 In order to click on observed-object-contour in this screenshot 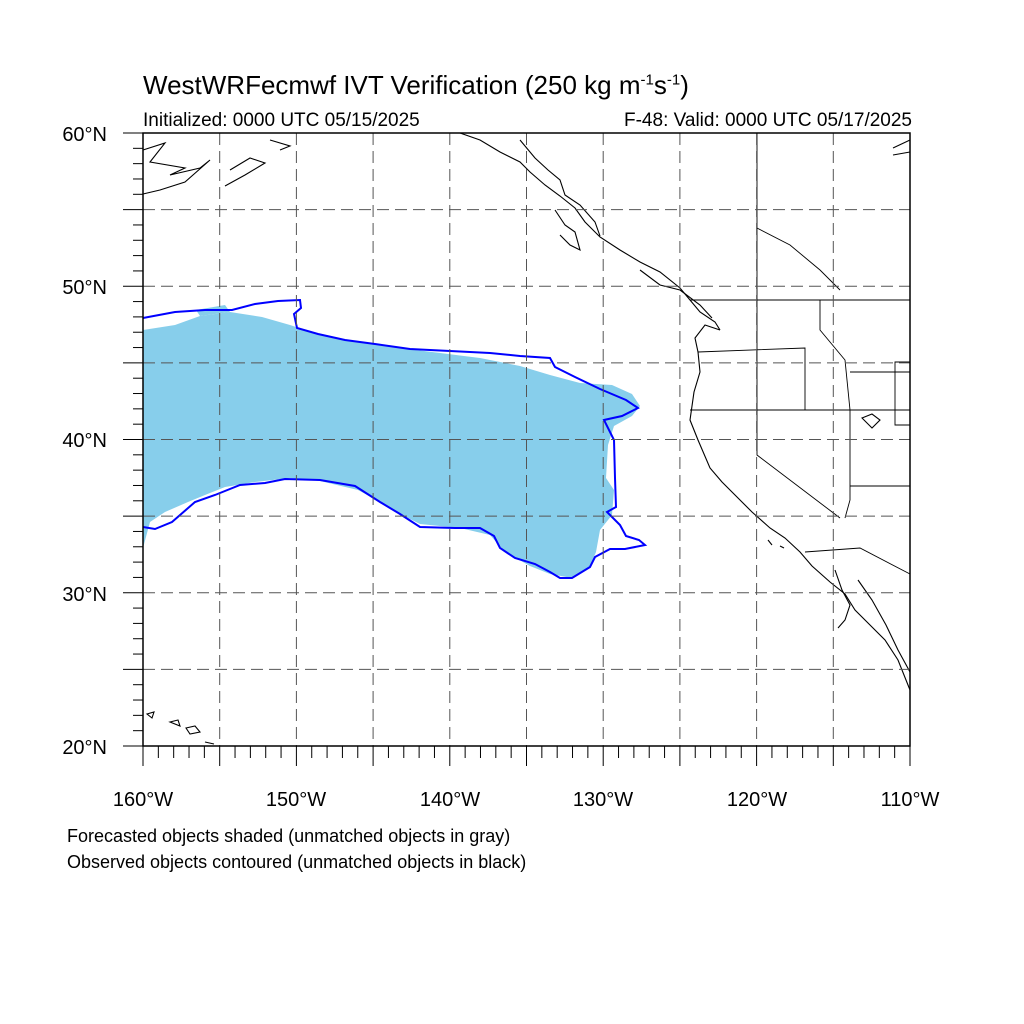, I will do `click(395, 438)`.